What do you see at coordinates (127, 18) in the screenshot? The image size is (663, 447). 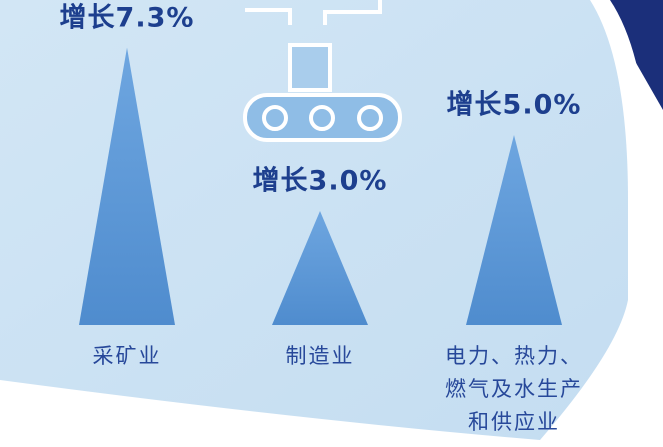 I see `value-label: 增长7.3%` at bounding box center [127, 18].